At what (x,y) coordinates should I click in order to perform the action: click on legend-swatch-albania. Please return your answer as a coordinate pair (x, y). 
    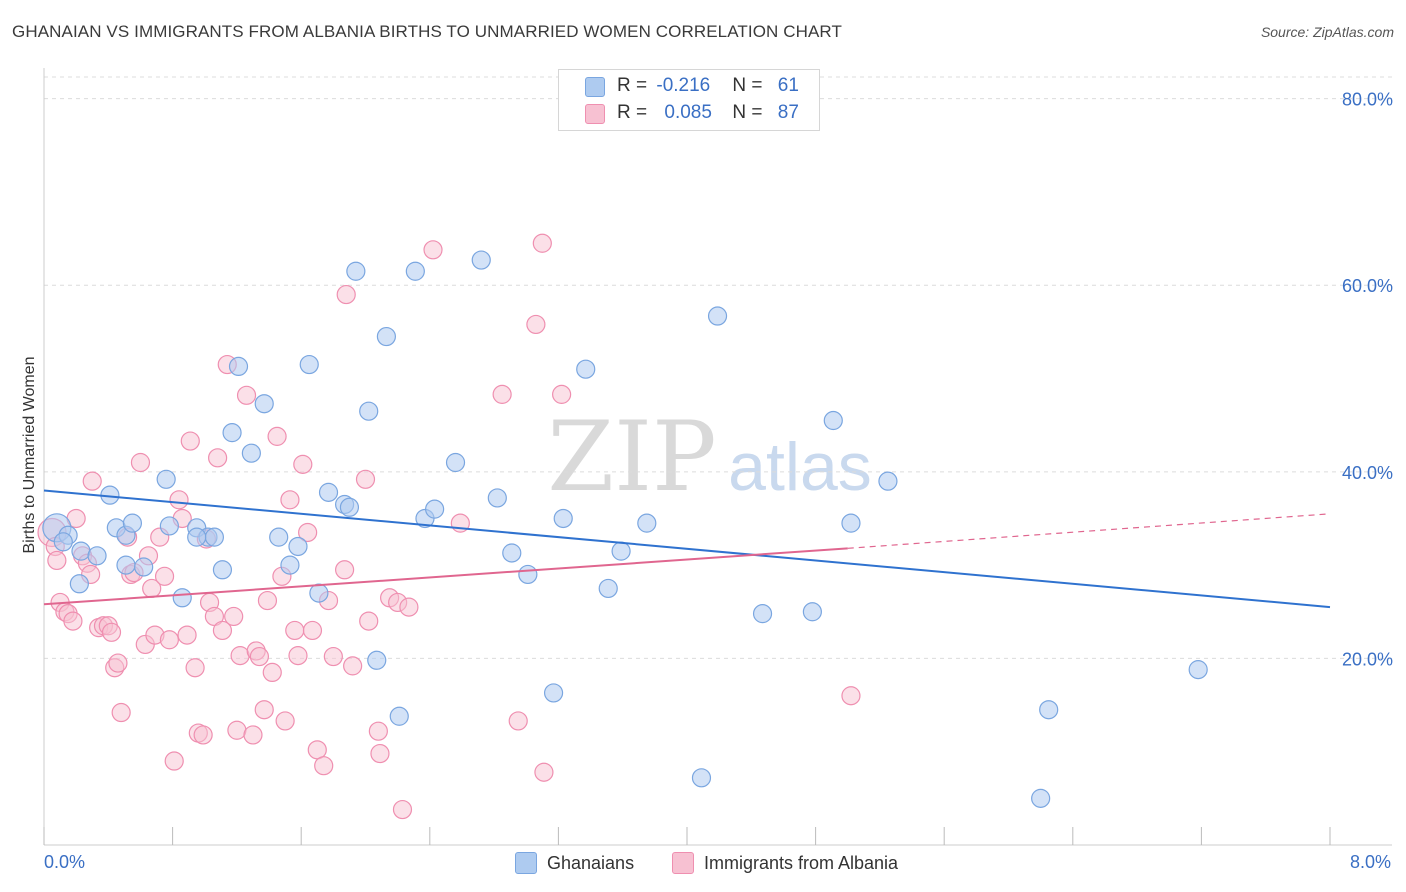
    Looking at the image, I should click on (683, 863).